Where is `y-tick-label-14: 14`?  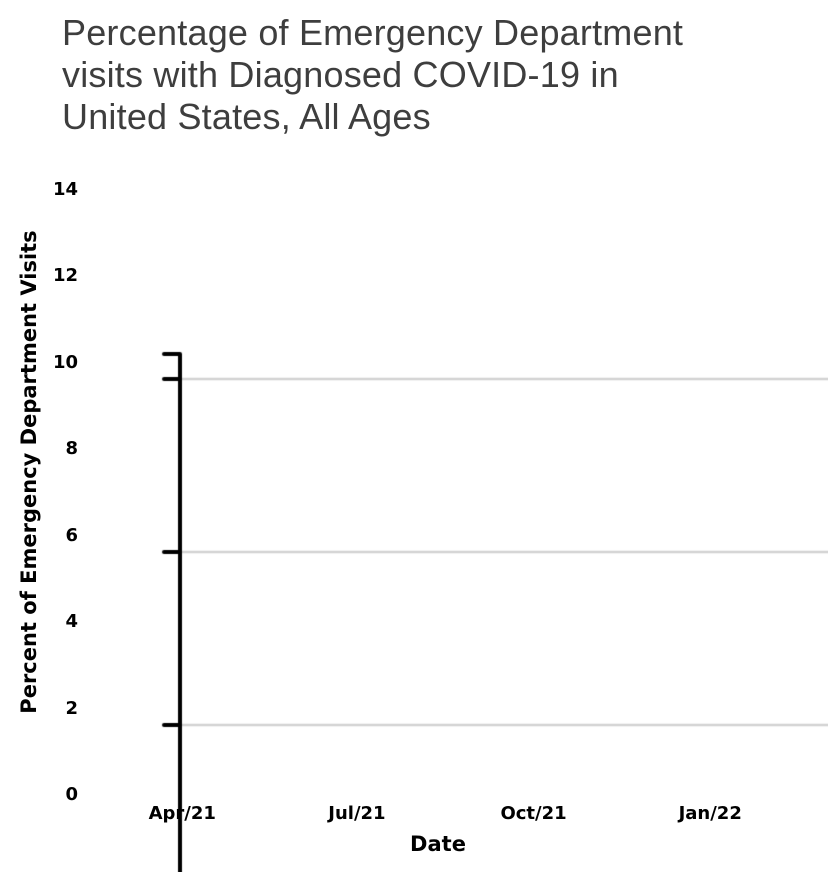
y-tick-label-14: 14 is located at coordinates (65, 189).